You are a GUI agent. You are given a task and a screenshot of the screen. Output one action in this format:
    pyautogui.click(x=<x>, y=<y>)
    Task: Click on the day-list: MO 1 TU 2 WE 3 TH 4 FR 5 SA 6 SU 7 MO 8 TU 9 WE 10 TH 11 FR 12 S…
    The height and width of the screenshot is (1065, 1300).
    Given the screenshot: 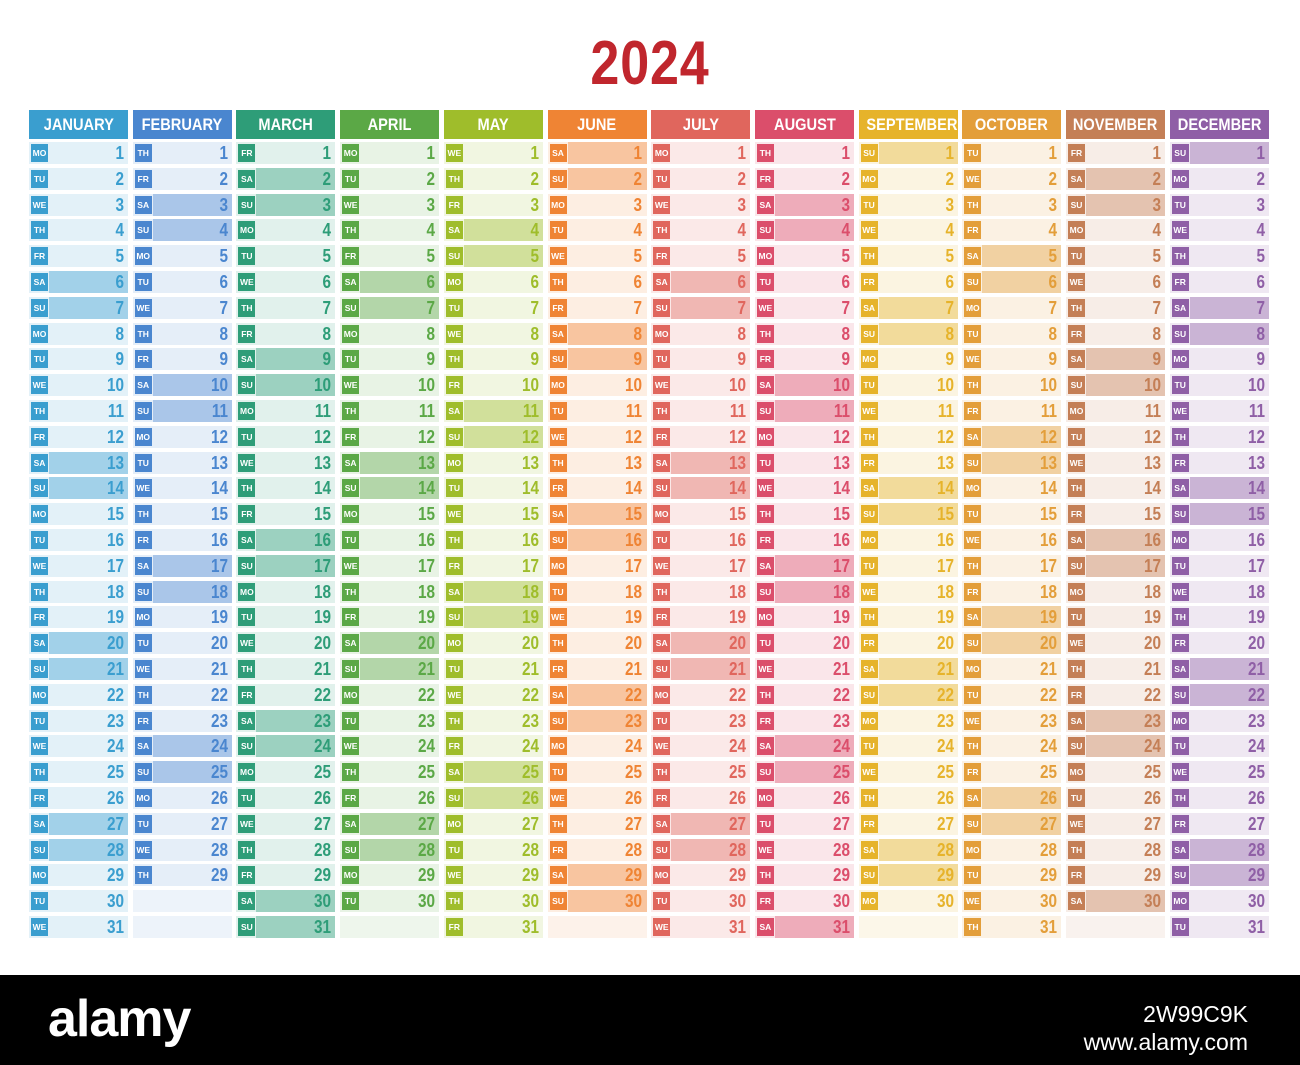 What is the action you would take?
    pyautogui.click(x=390, y=542)
    